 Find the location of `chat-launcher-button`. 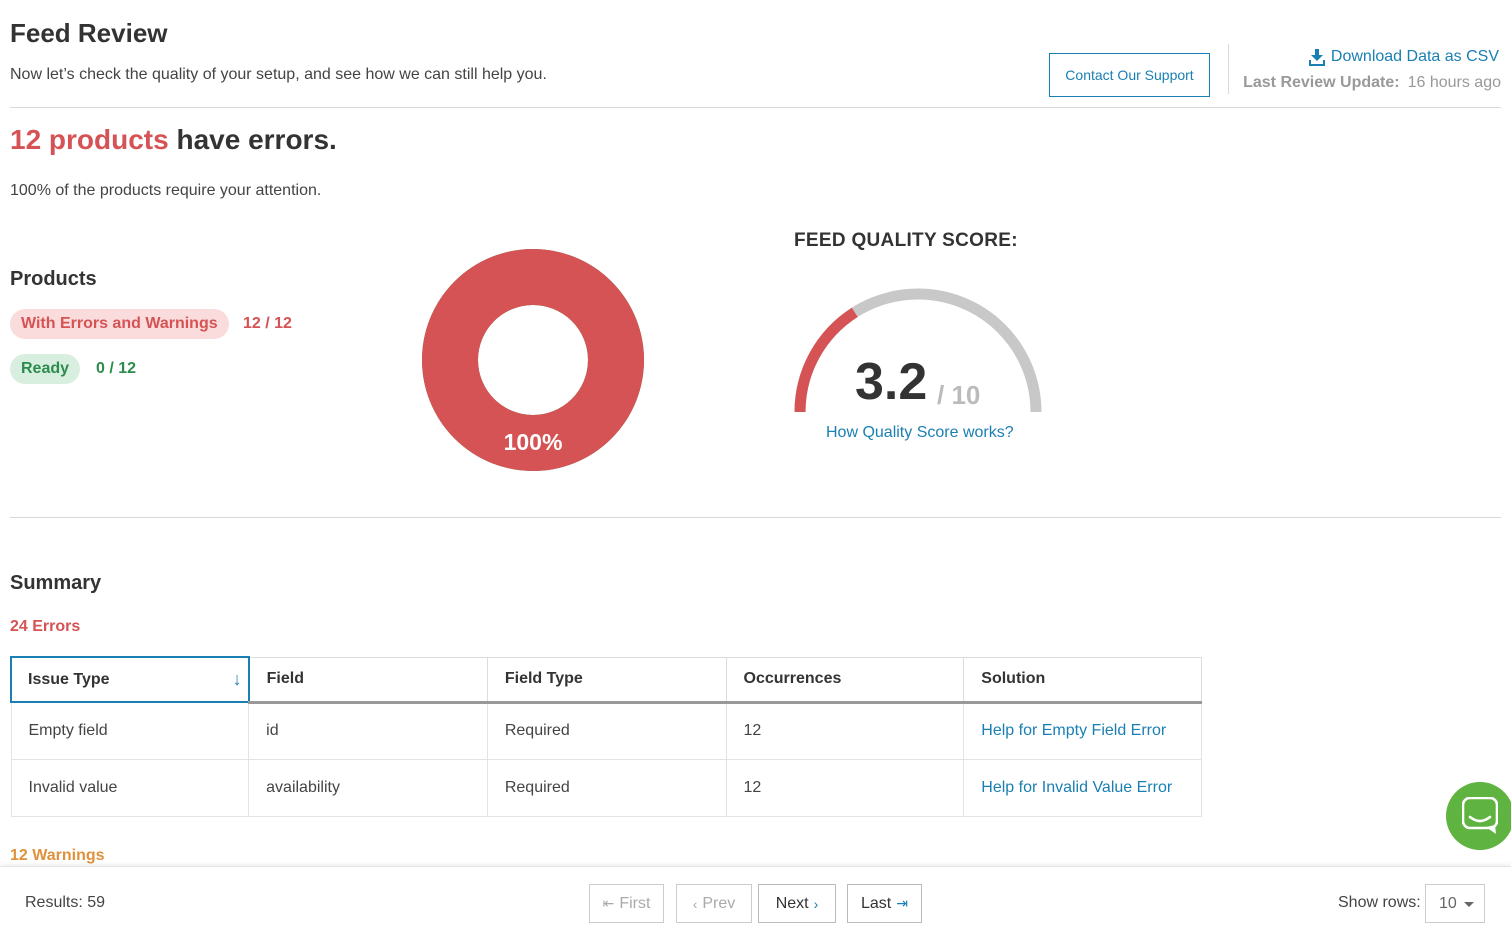

chat-launcher-button is located at coordinates (1478, 816).